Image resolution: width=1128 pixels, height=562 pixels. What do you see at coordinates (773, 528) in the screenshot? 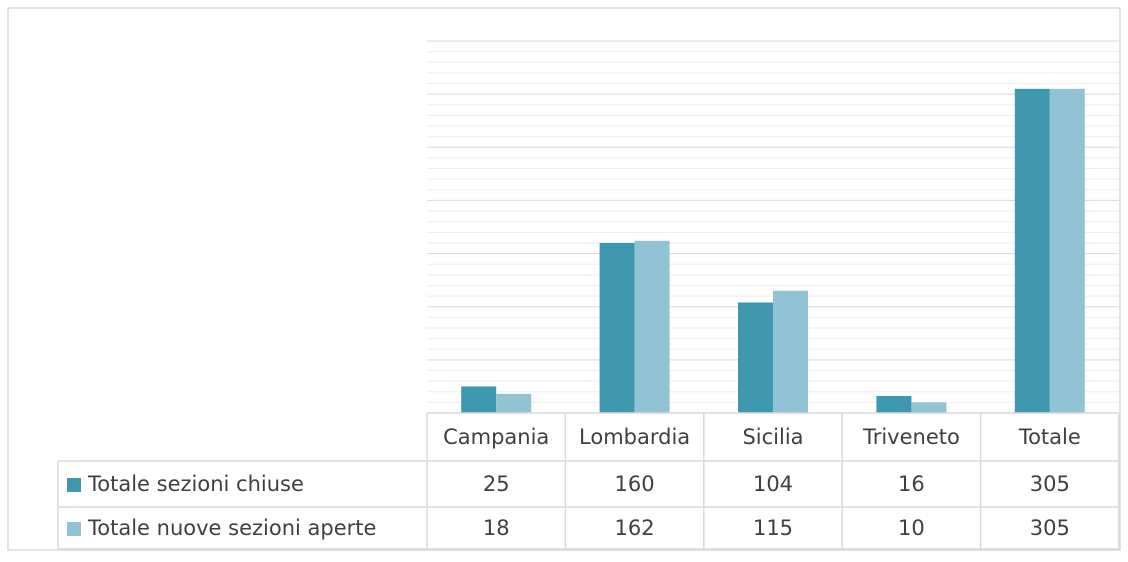
I see `table-value: 115` at bounding box center [773, 528].